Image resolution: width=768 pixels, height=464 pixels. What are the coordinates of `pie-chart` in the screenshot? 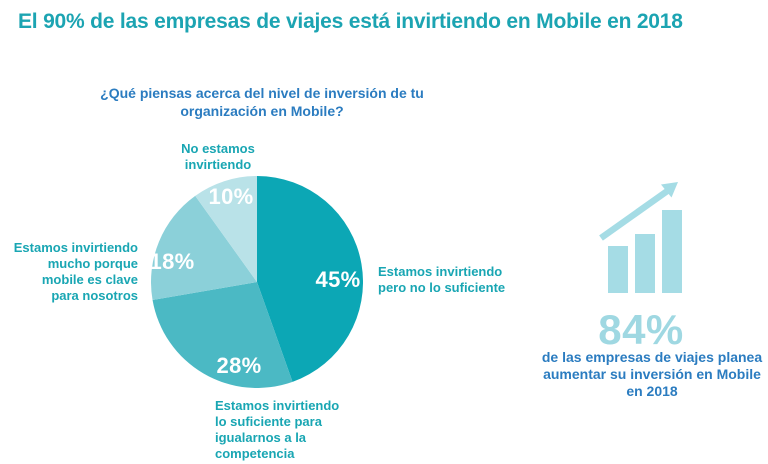 It's located at (257, 282).